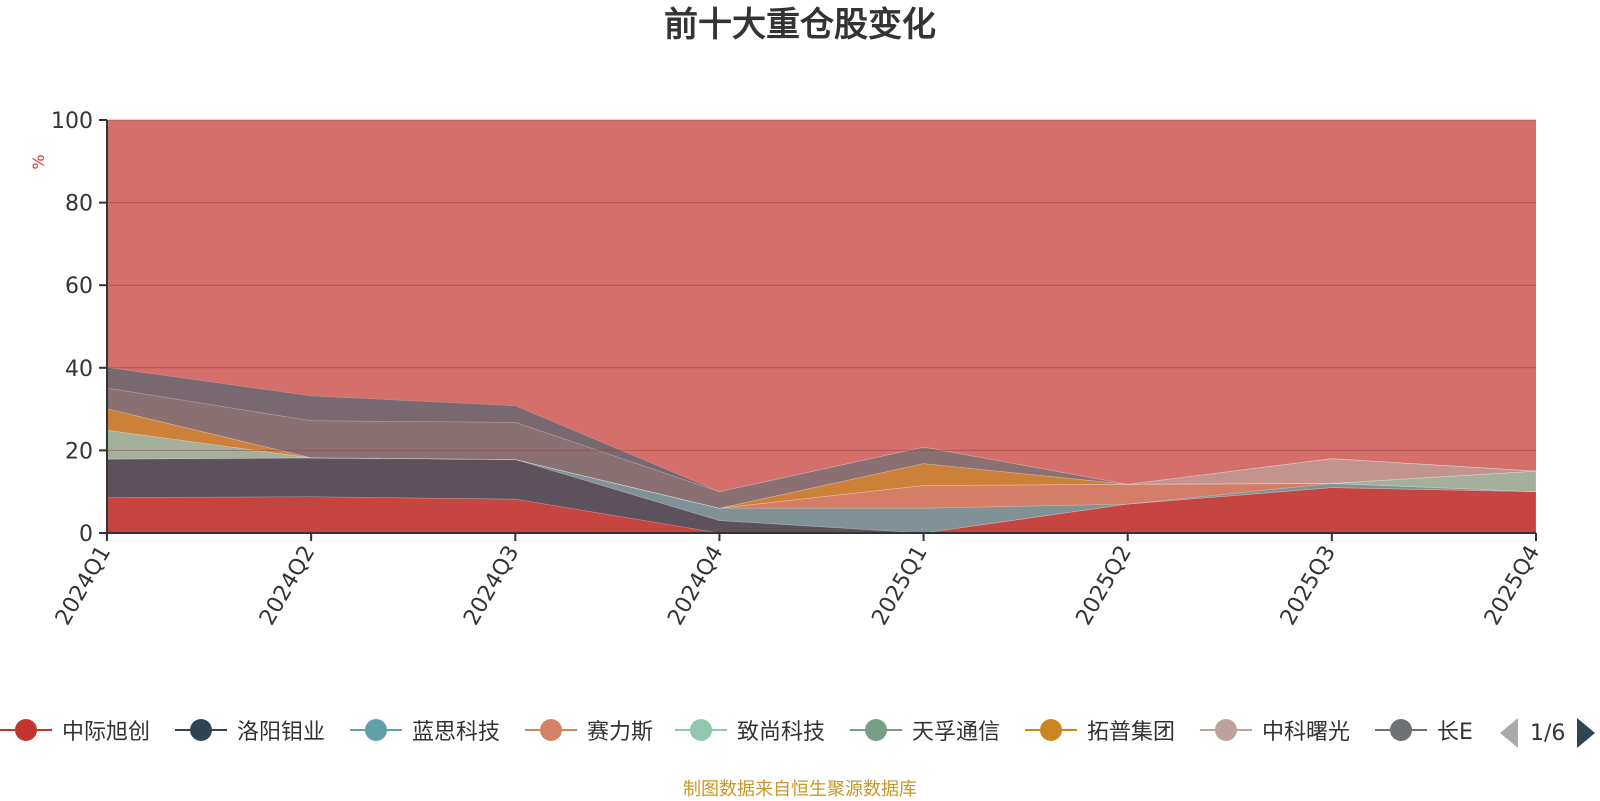 The image size is (1600, 801). What do you see at coordinates (86, 534) in the screenshot?
I see `y-tick-label: 0` at bounding box center [86, 534].